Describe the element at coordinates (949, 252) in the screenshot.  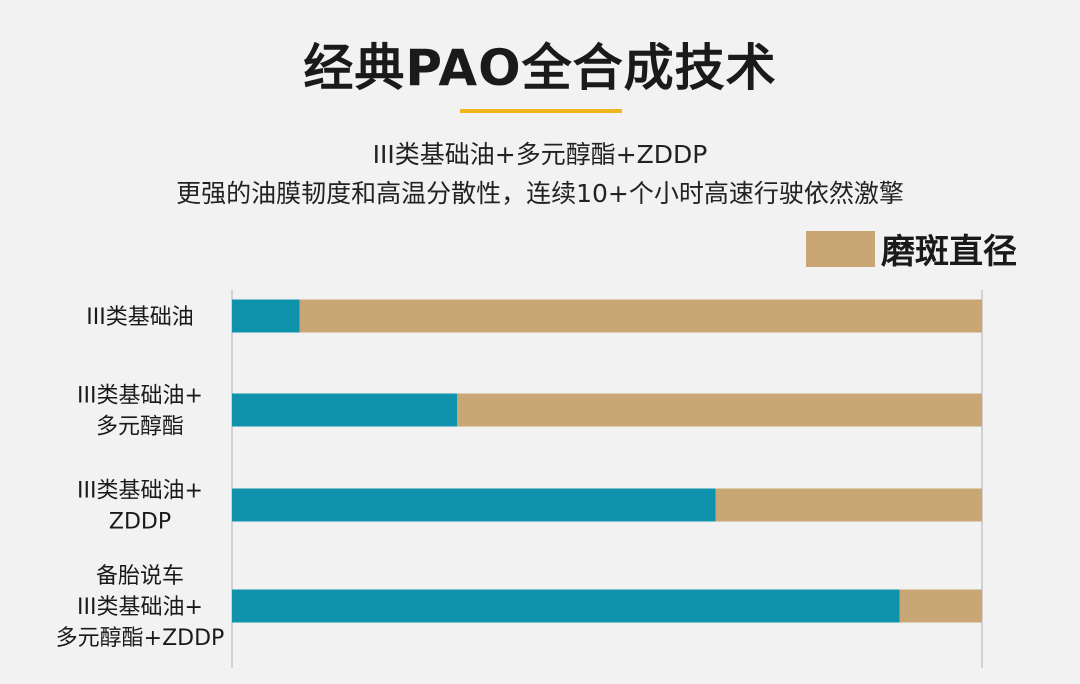
I see `legend-label: 磨斑直径` at that location.